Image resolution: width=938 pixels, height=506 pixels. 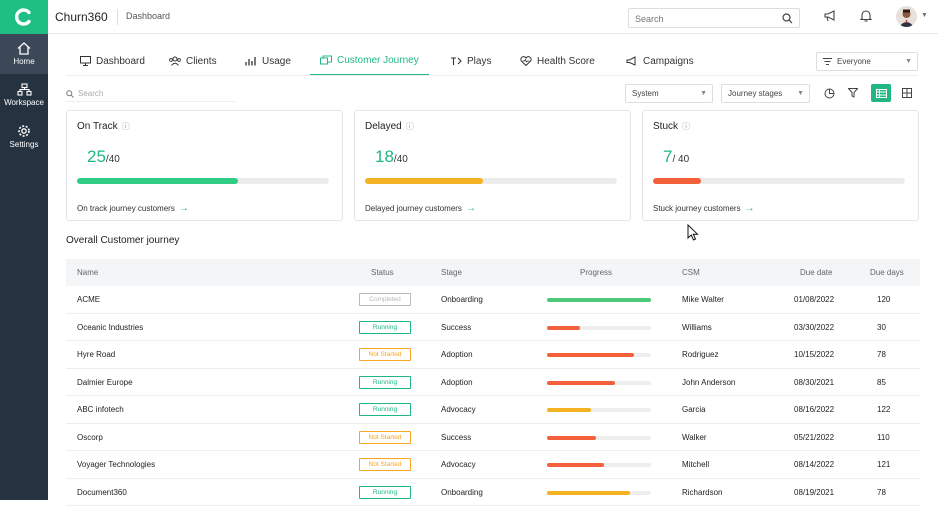 I want to click on tab-clients: Clients, so click(x=193, y=61).